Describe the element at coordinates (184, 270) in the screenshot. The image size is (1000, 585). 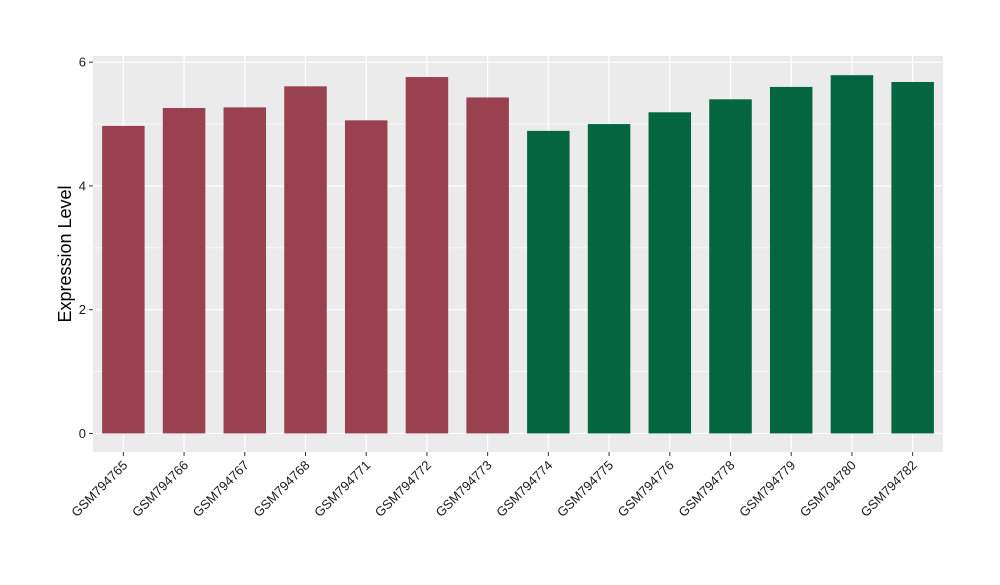
I see `bar-GSM794766` at that location.